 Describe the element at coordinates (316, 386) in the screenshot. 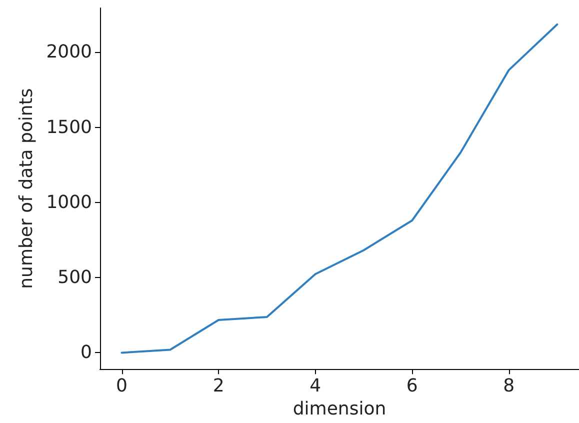

I see `x-tick-label: 4` at that location.